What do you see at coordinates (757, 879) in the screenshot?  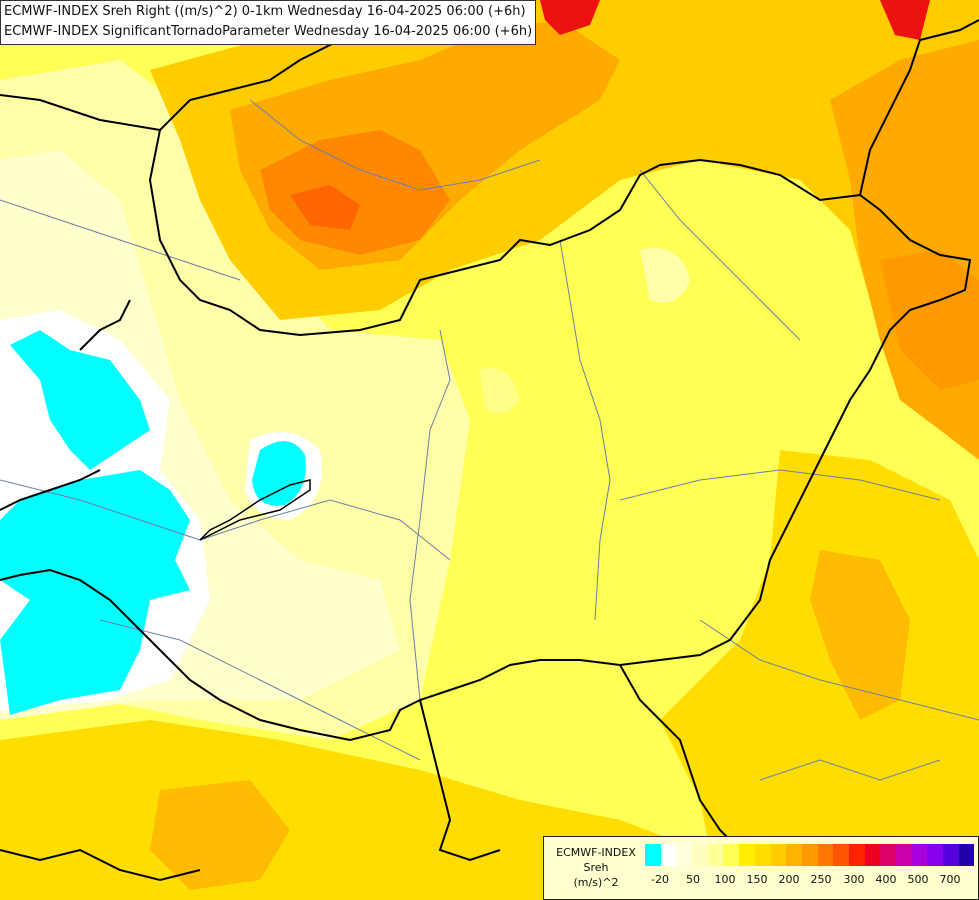 I see `legend-tick-label: 150` at bounding box center [757, 879].